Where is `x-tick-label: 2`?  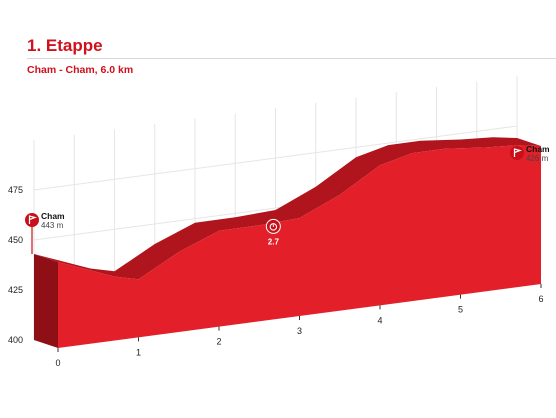 x-tick-label: 2 is located at coordinates (218, 342).